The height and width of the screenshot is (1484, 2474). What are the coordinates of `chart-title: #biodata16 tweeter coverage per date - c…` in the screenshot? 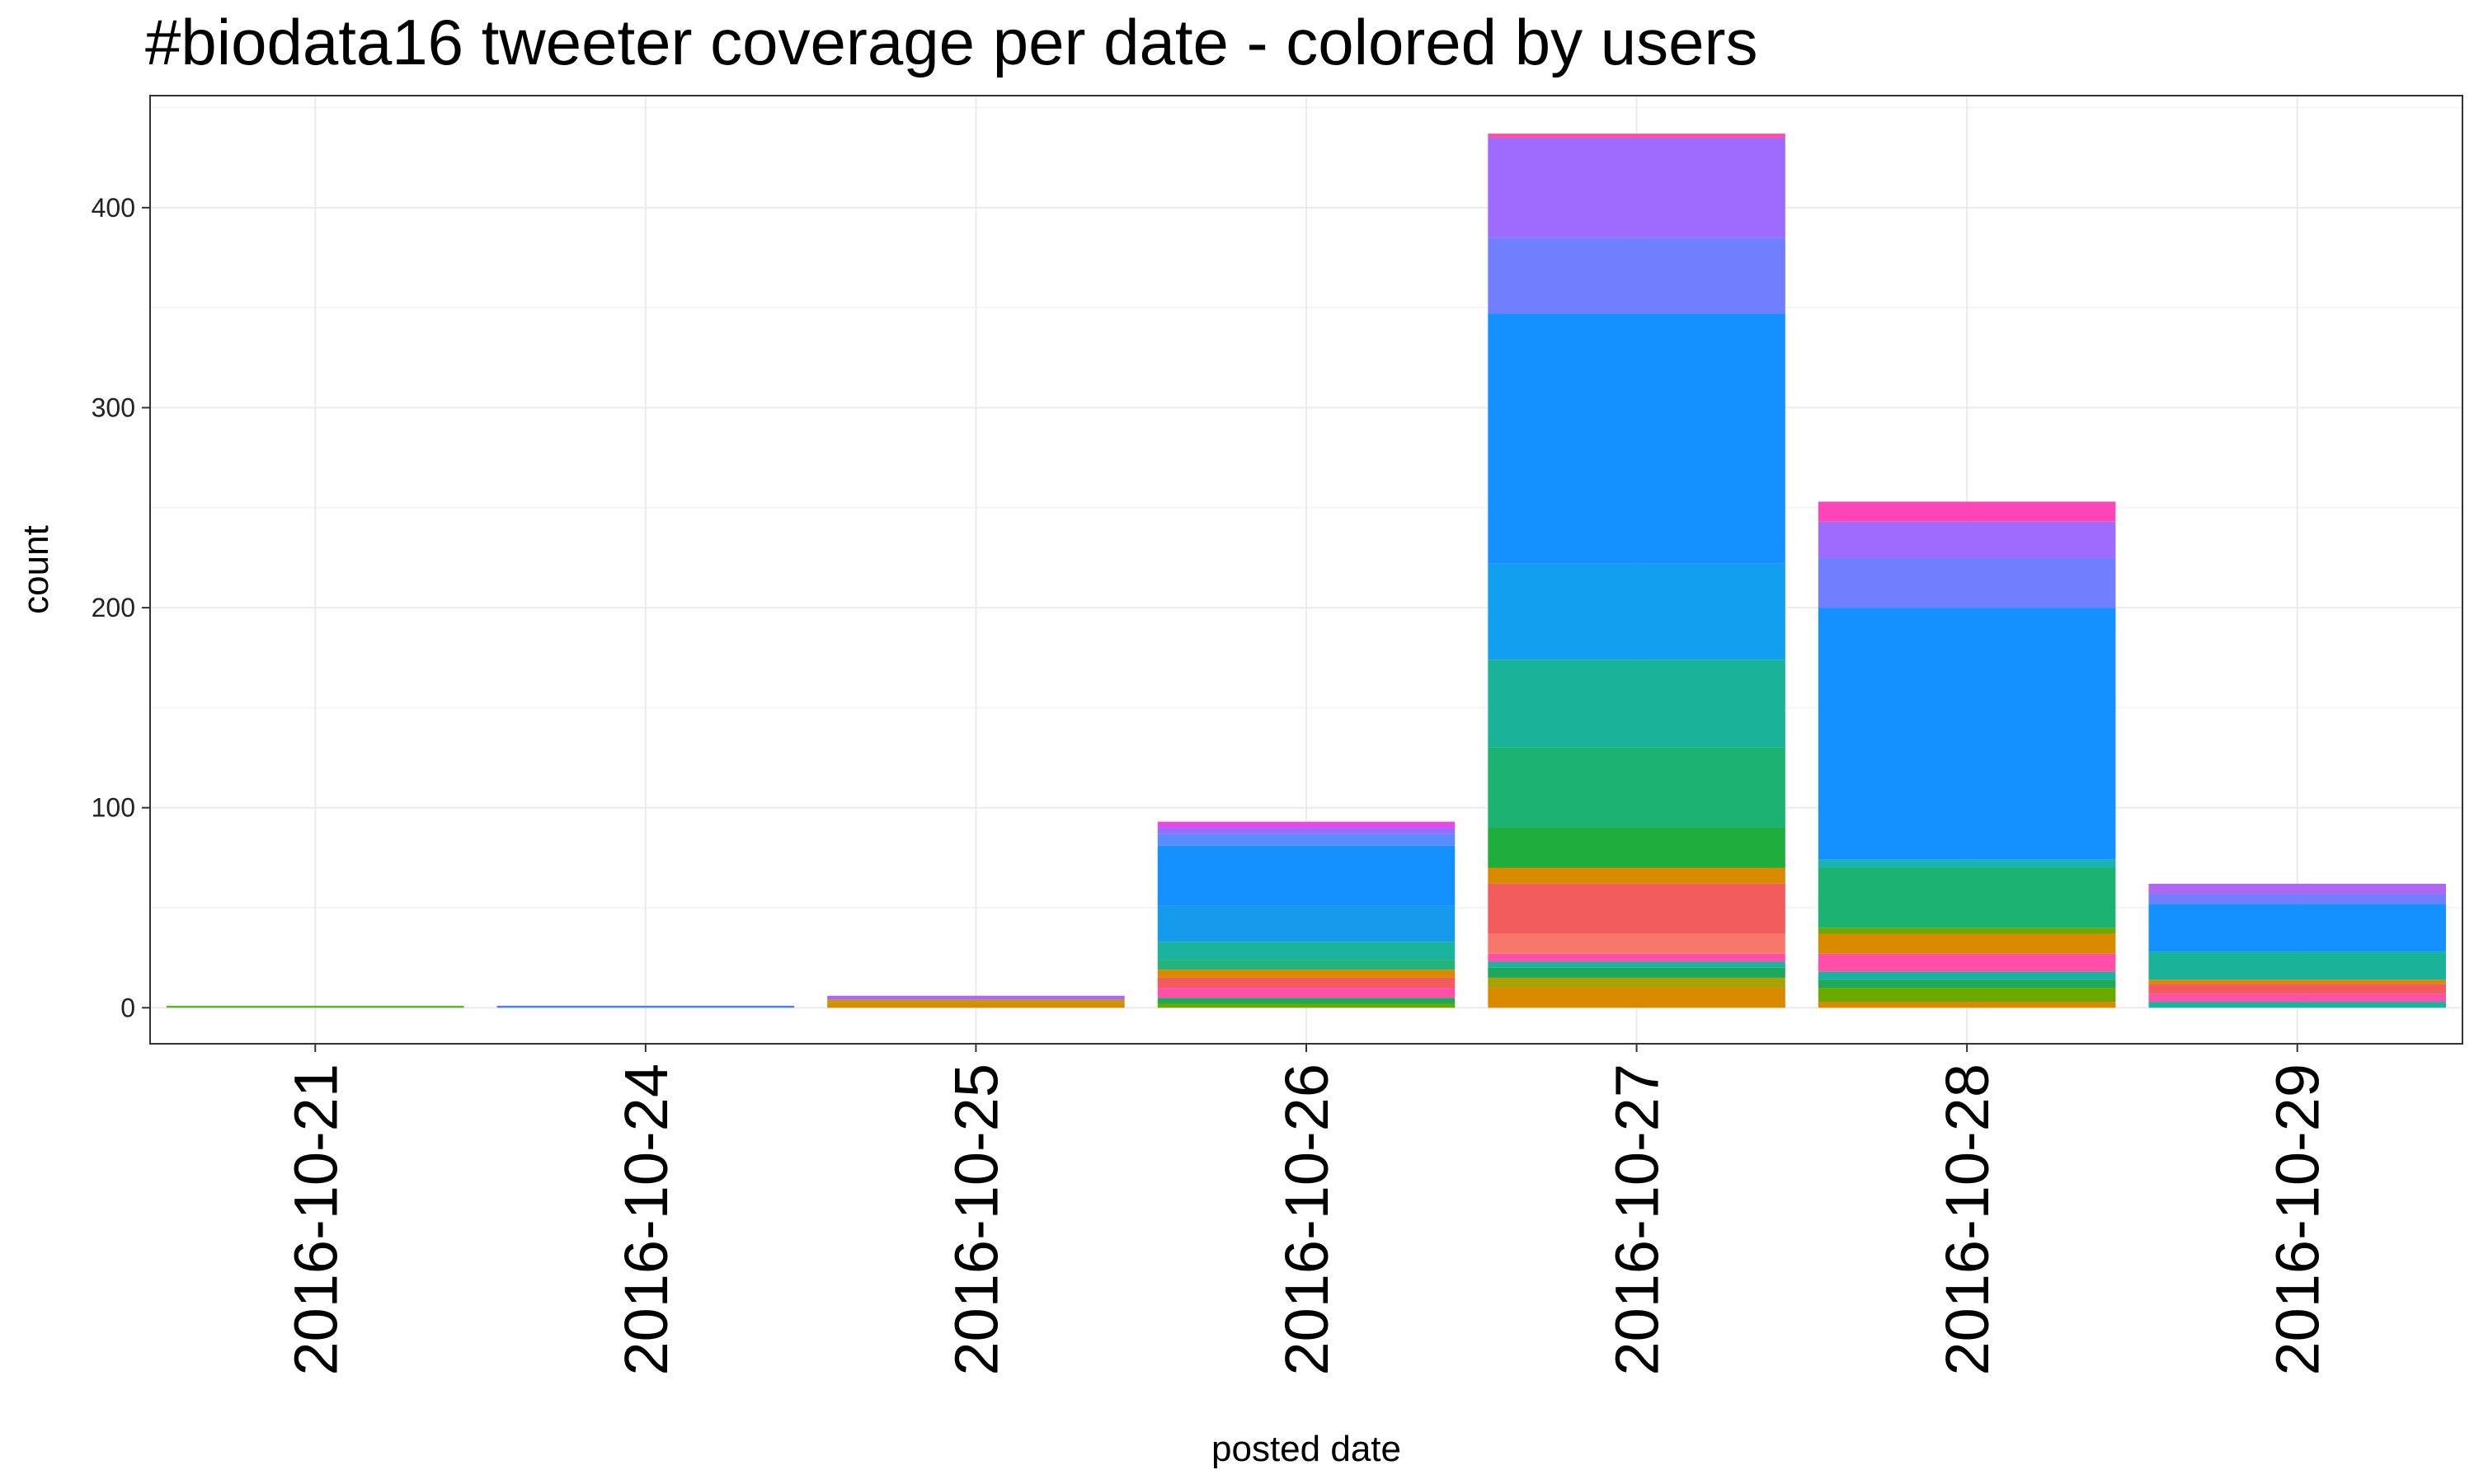 It's located at (951, 42).